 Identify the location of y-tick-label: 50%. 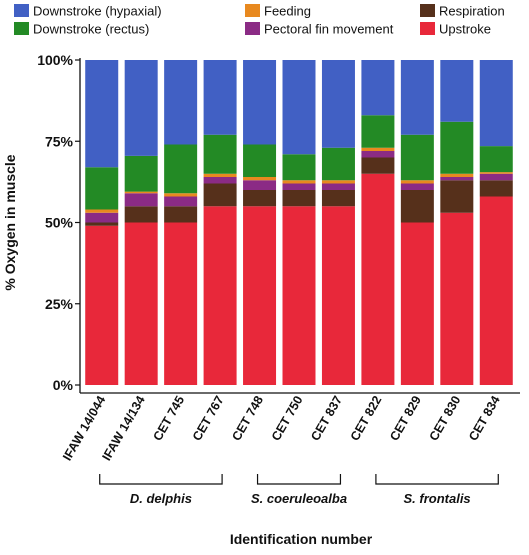
(59, 223).